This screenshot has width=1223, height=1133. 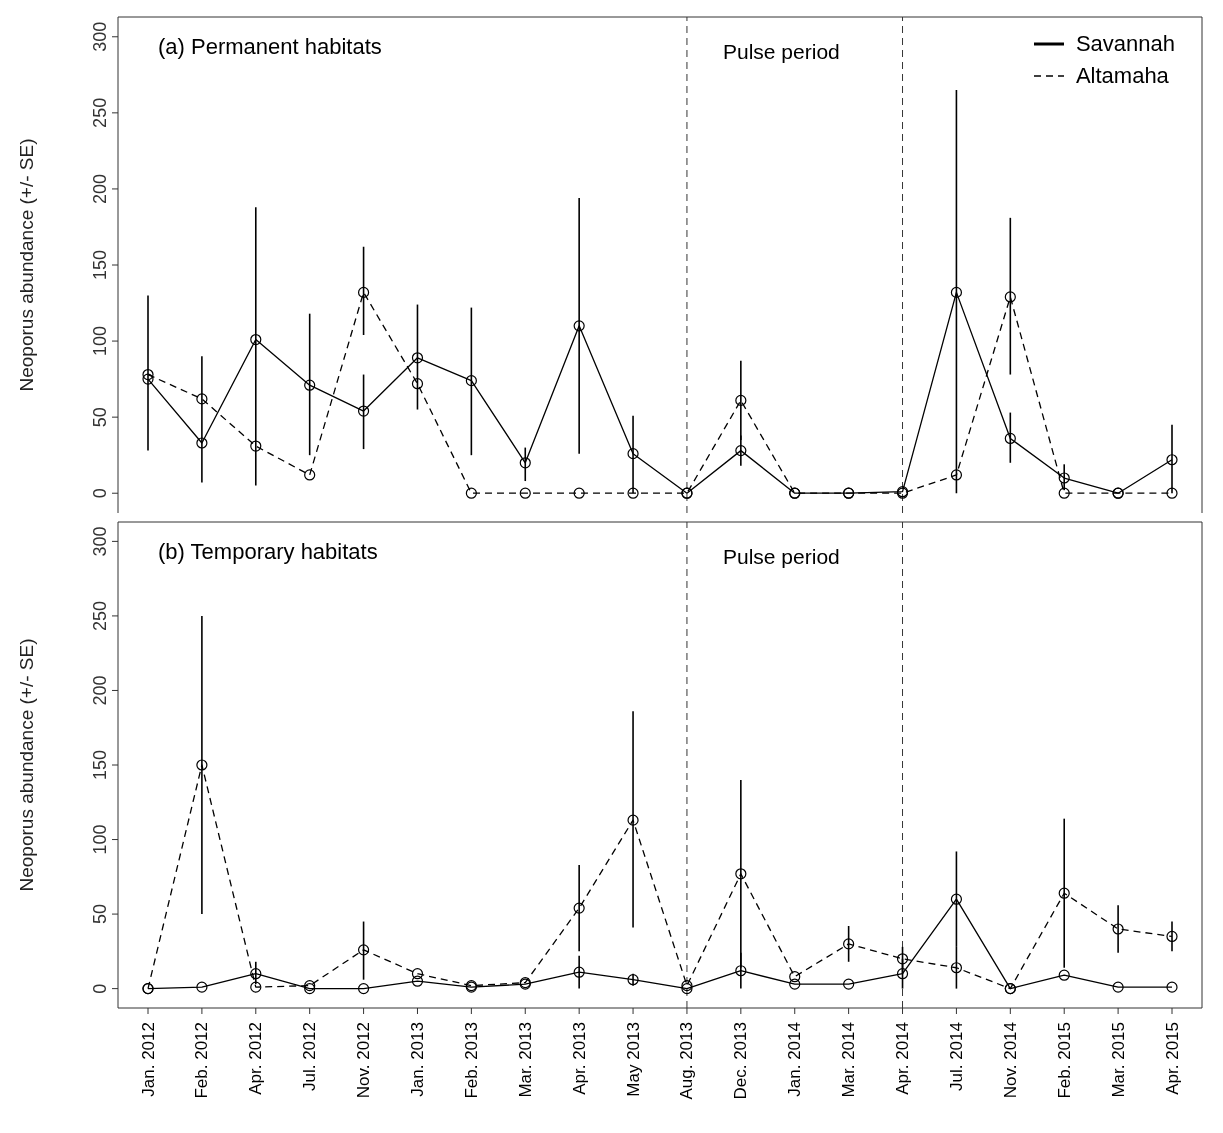 What do you see at coordinates (956, 1056) in the screenshot?
I see `x-tick-label: Jul. 2014` at bounding box center [956, 1056].